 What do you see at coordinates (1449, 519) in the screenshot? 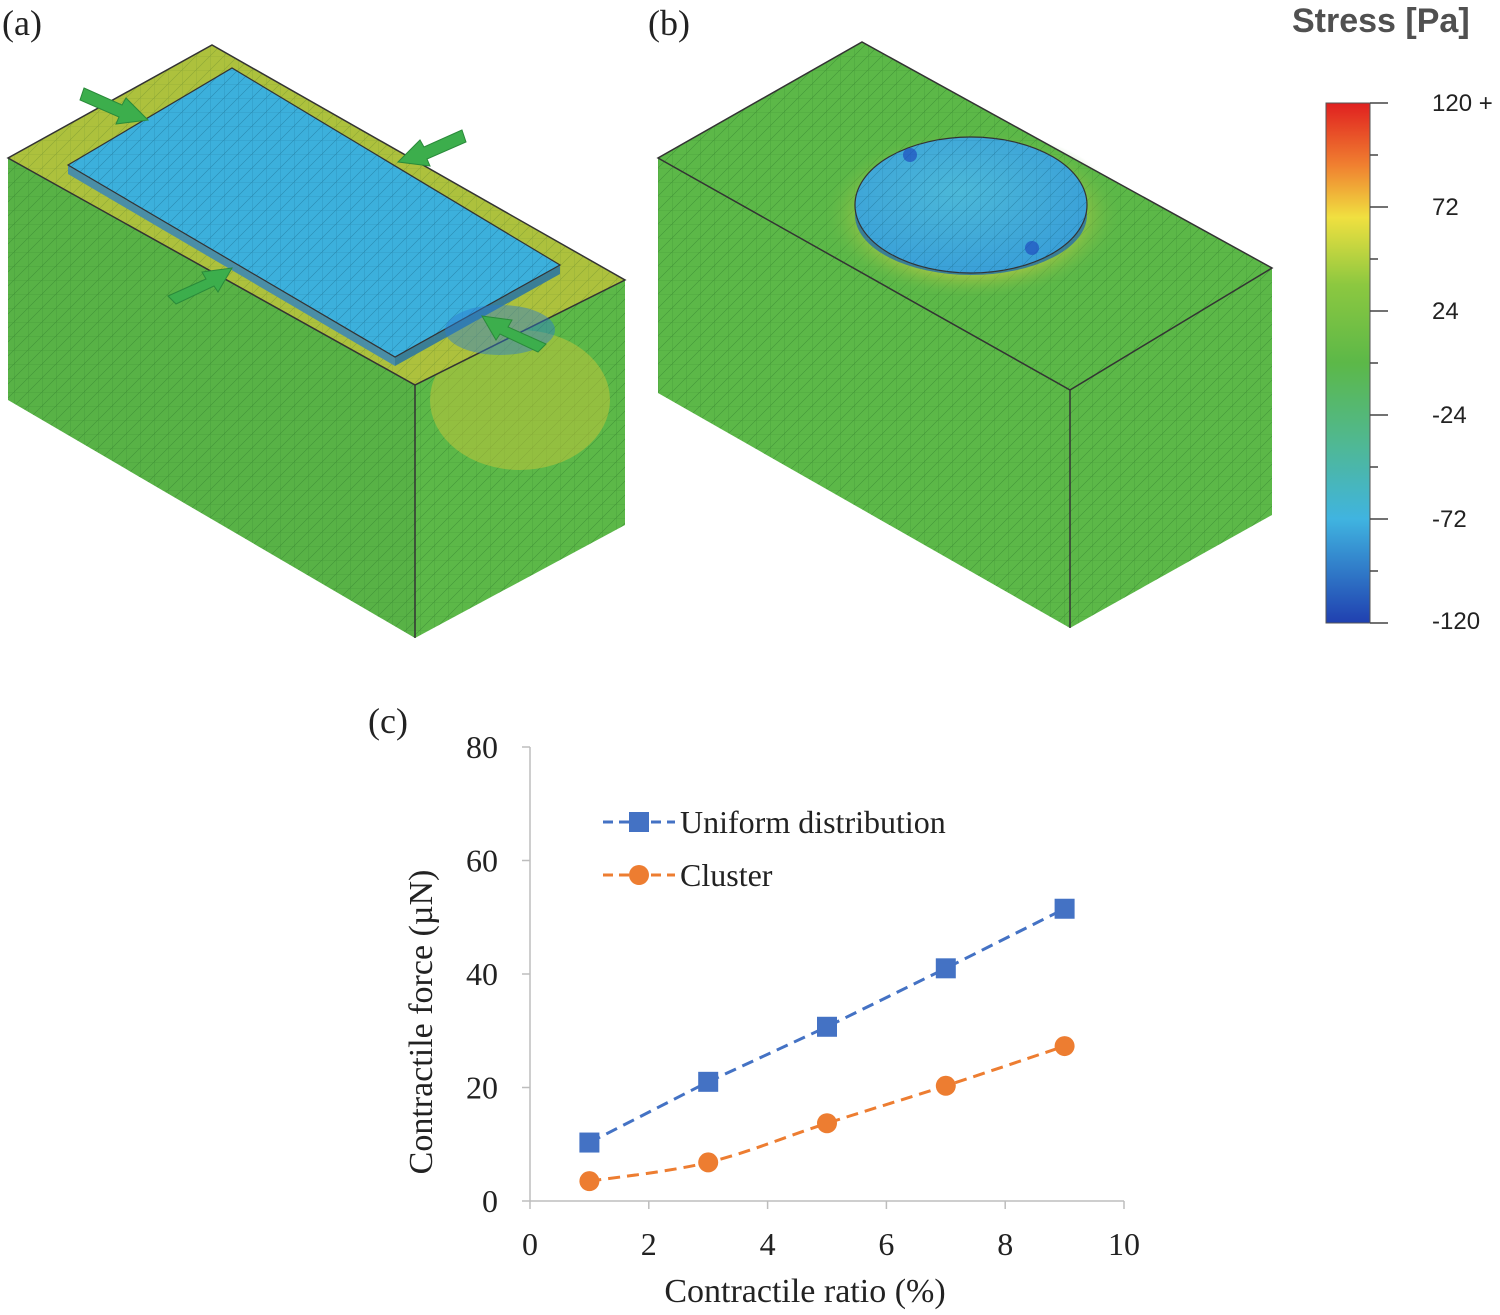
I see `colorbar-label-neg72: -72` at bounding box center [1449, 519].